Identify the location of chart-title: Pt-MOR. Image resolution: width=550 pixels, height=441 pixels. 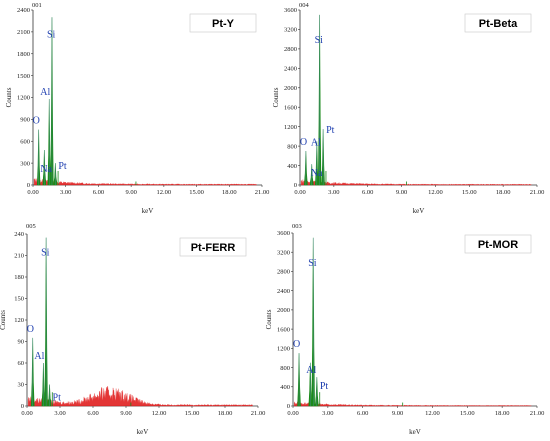
(498, 245).